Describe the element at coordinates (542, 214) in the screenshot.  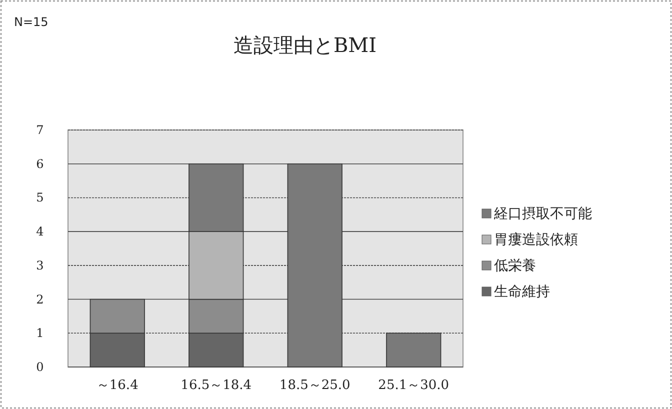
I see `legend-label: 経口摂取不可能` at that location.